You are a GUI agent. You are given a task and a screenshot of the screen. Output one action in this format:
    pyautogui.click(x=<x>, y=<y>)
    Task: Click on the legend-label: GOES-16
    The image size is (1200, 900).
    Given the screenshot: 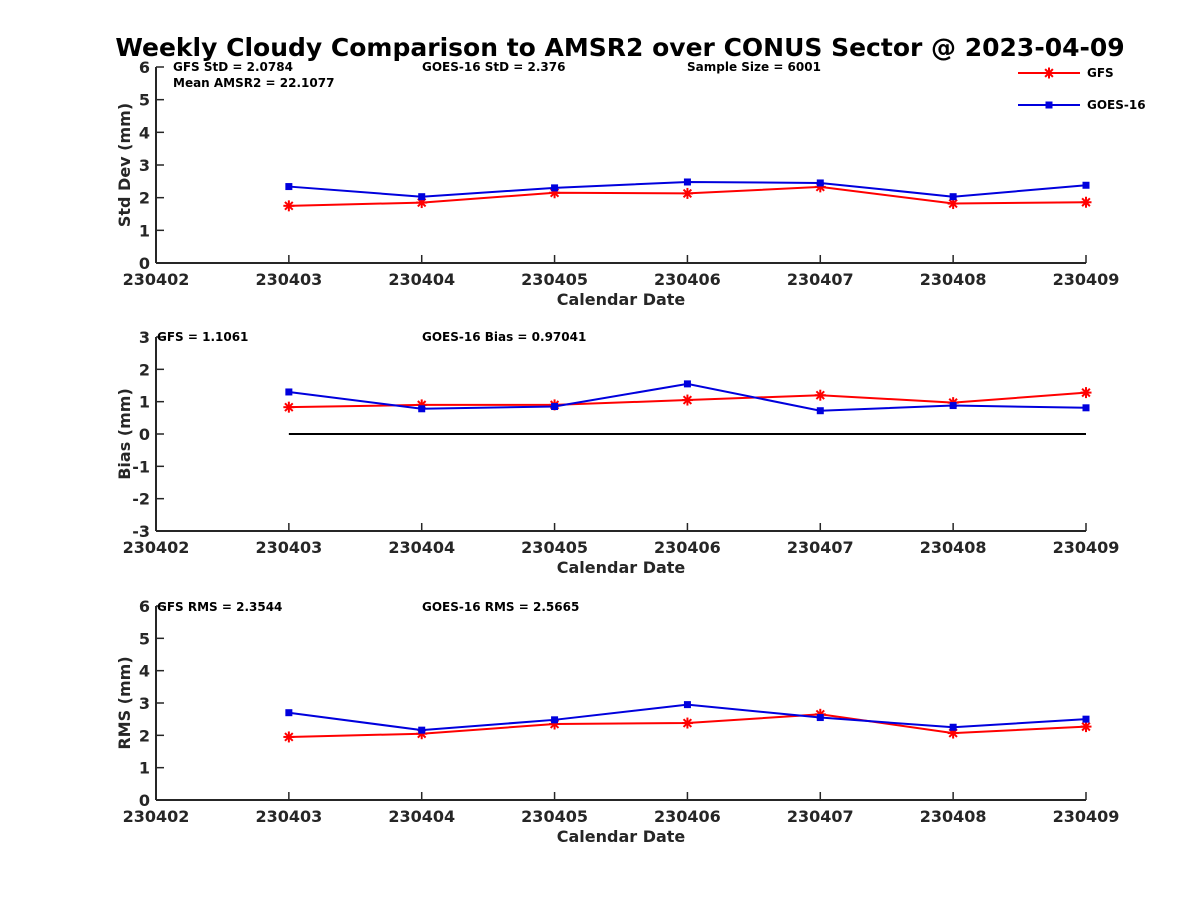 What is the action you would take?
    pyautogui.click(x=1116, y=105)
    